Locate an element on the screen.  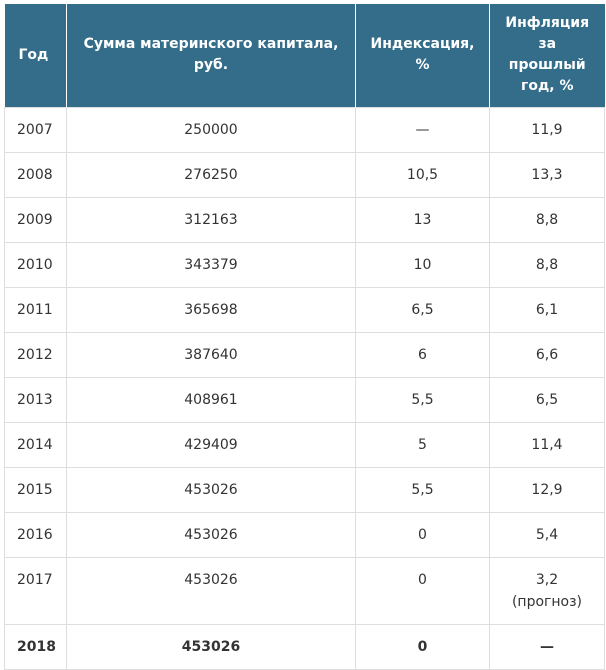
table-cell: 2014 is located at coordinates (35, 444).